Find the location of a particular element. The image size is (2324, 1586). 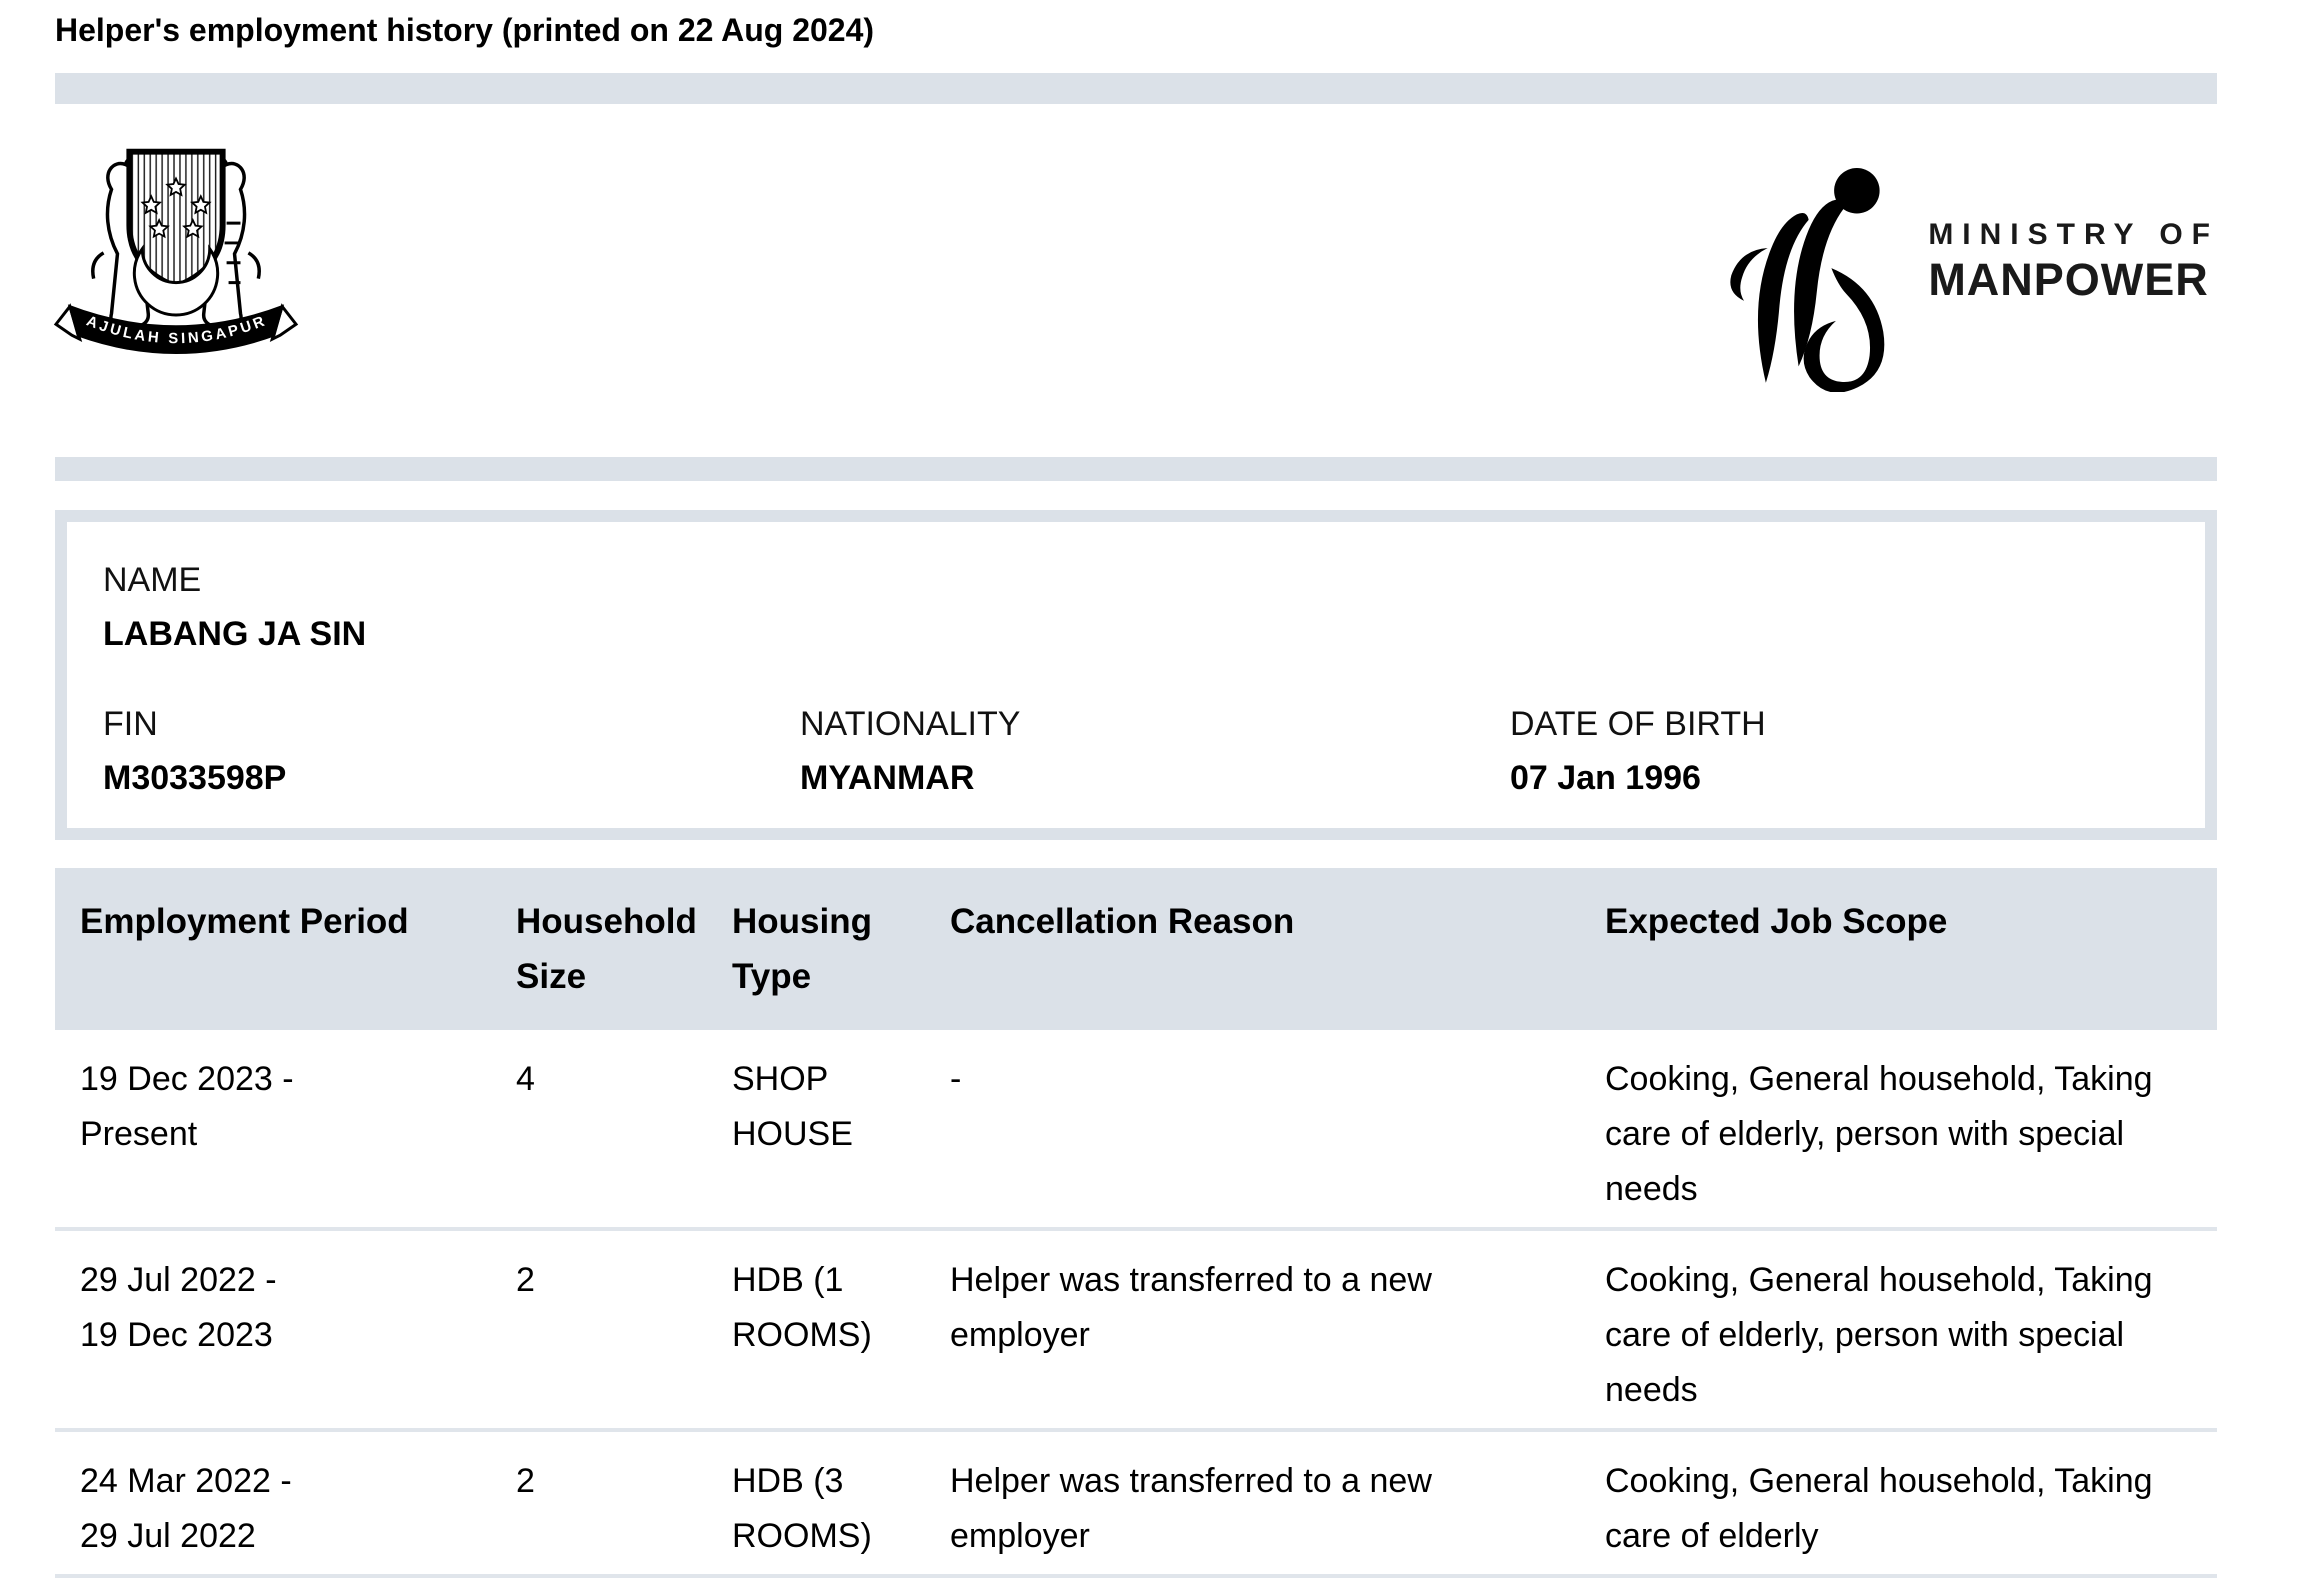

column-header-cancellation-reason: Cancellation Reason is located at coordinates (1252, 949).